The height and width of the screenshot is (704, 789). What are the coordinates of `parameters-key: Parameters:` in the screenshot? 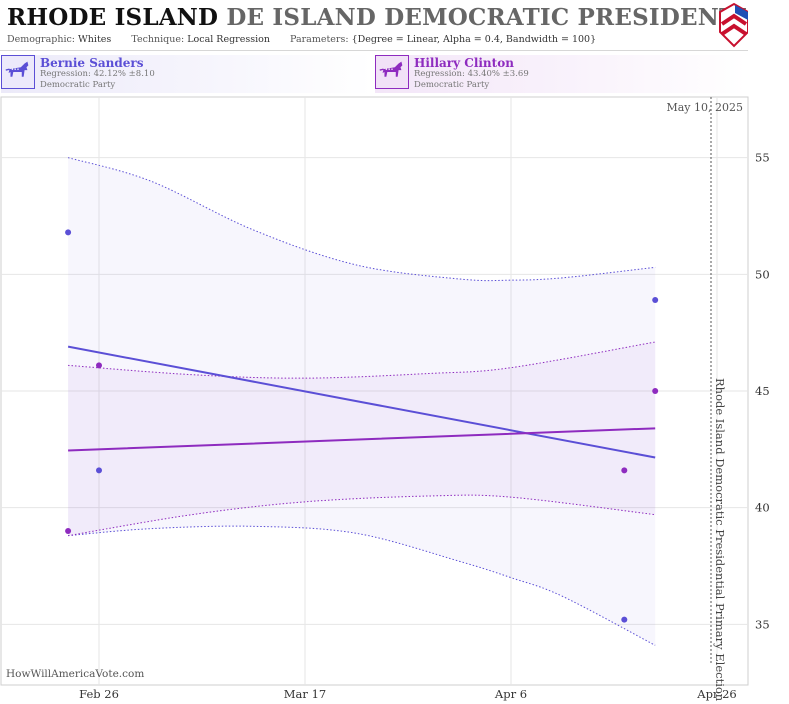 It's located at (319, 39).